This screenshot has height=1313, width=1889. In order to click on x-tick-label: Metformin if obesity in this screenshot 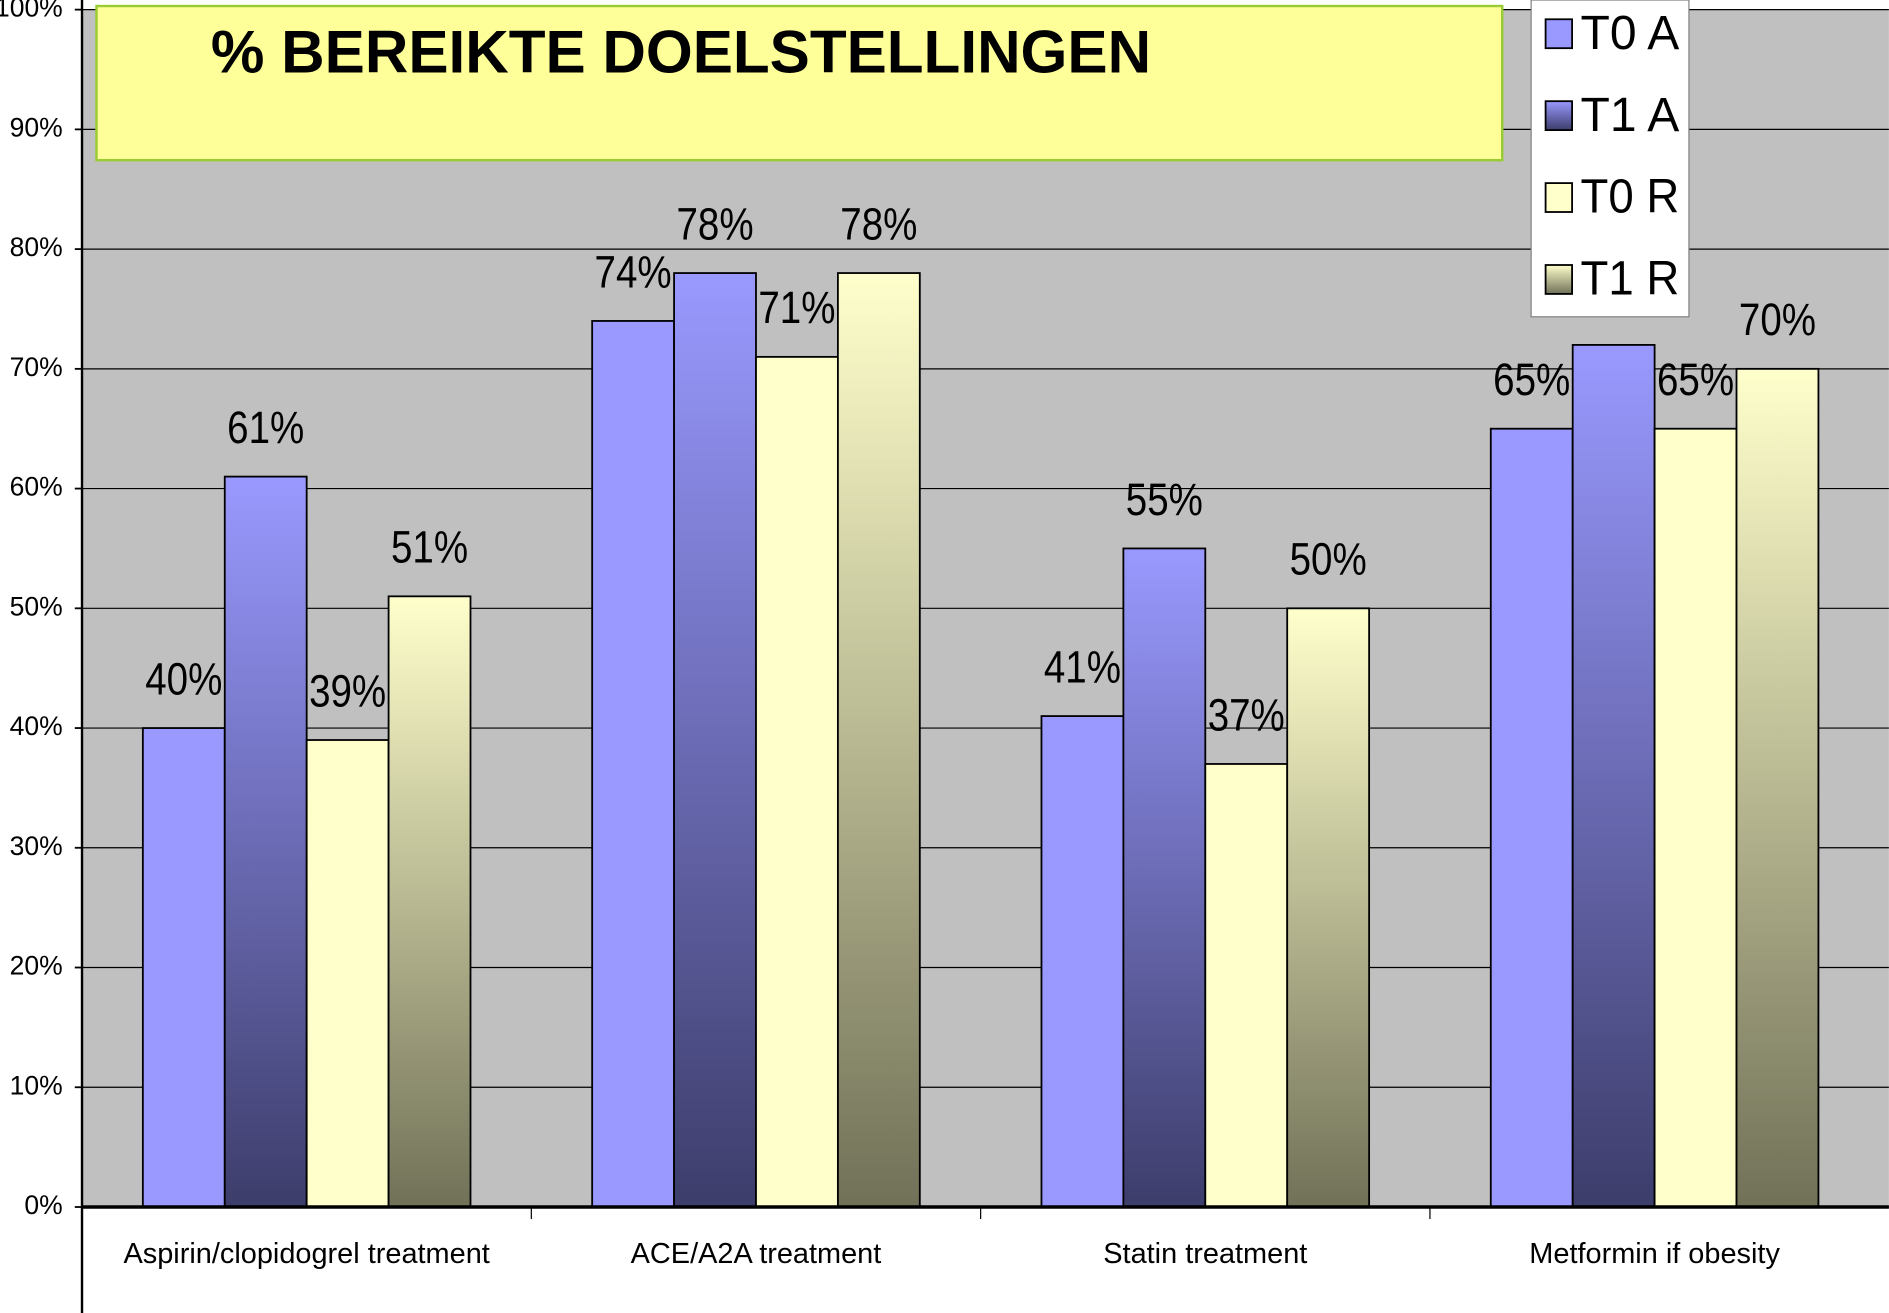, I will do `click(1654, 1254)`.